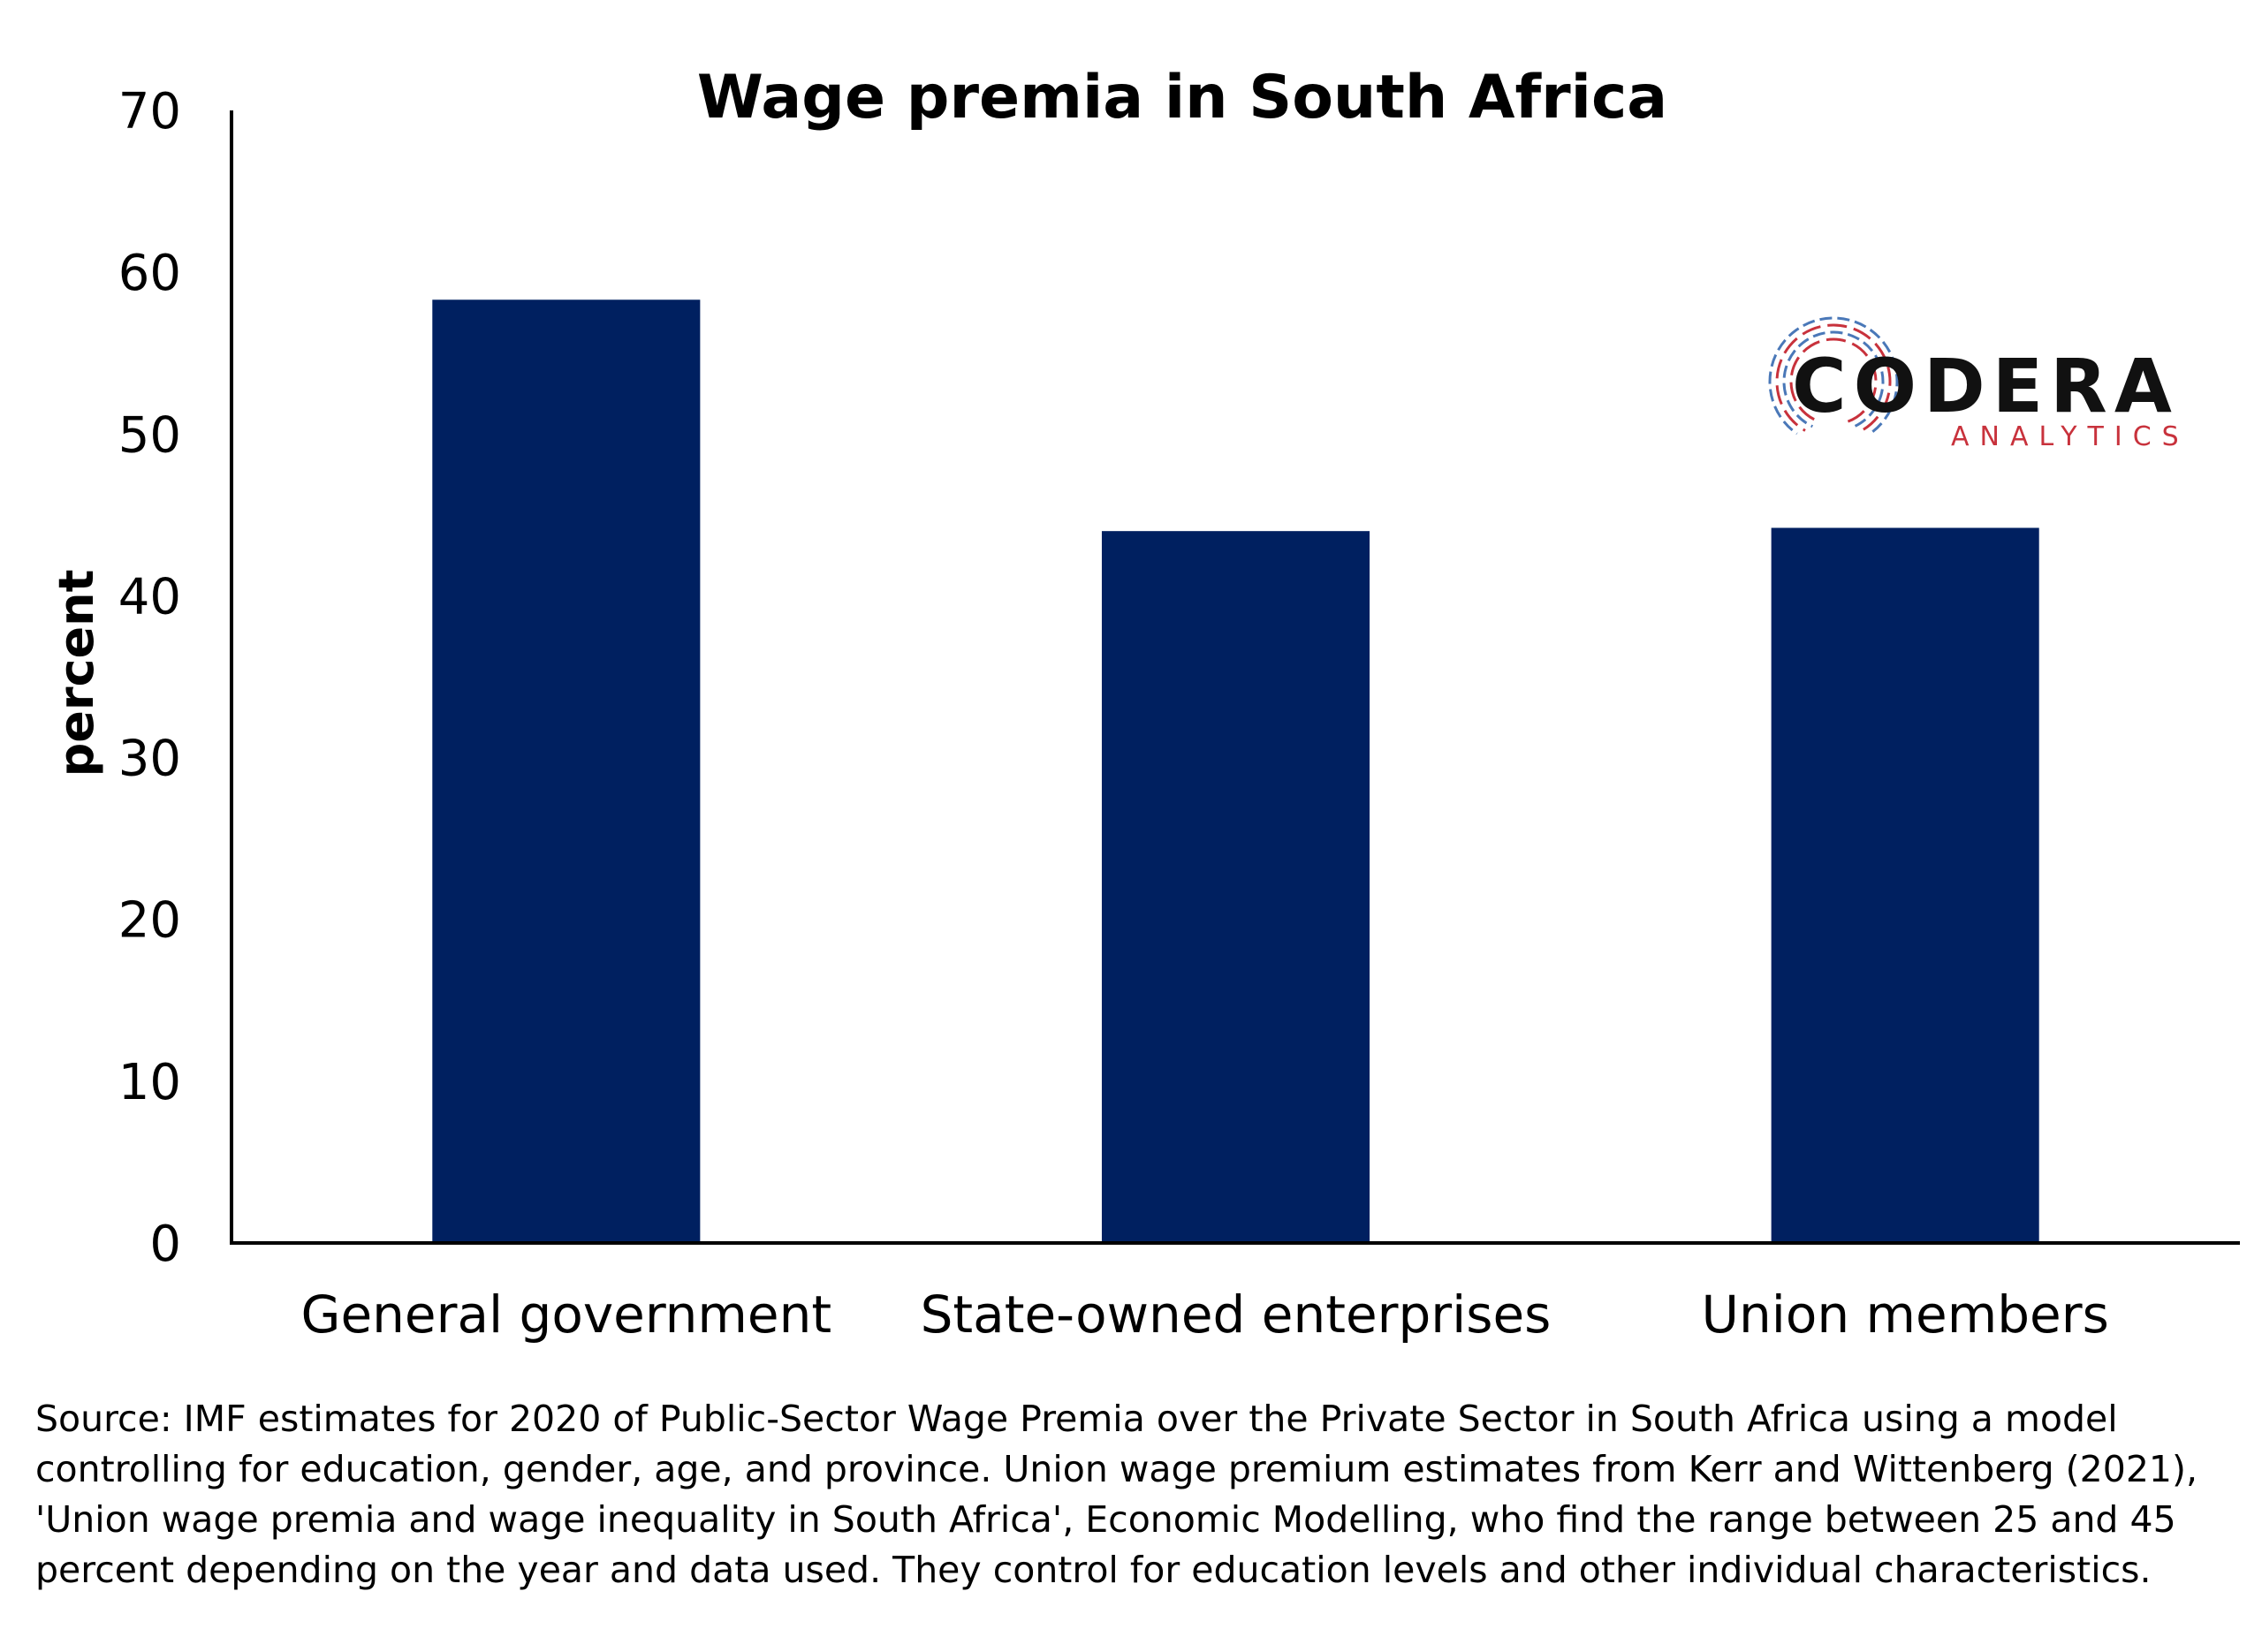 The height and width of the screenshot is (1652, 2262). What do you see at coordinates (76, 673) in the screenshot?
I see `y-axis-label: percent` at bounding box center [76, 673].